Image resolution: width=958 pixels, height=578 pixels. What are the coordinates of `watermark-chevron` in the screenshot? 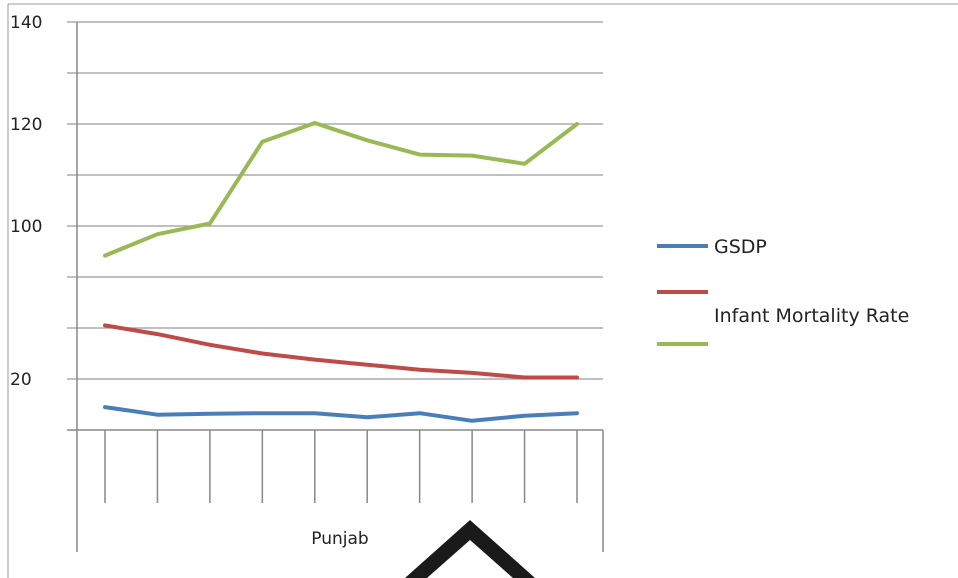 It's located at (470, 549).